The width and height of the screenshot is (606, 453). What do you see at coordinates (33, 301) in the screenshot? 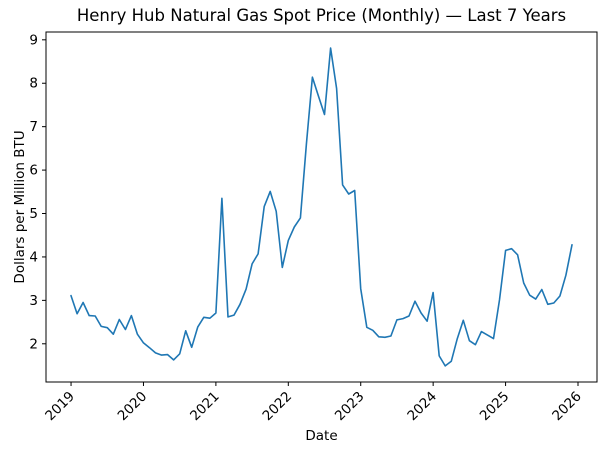
I see `y-tick-label: 3` at bounding box center [33, 301].